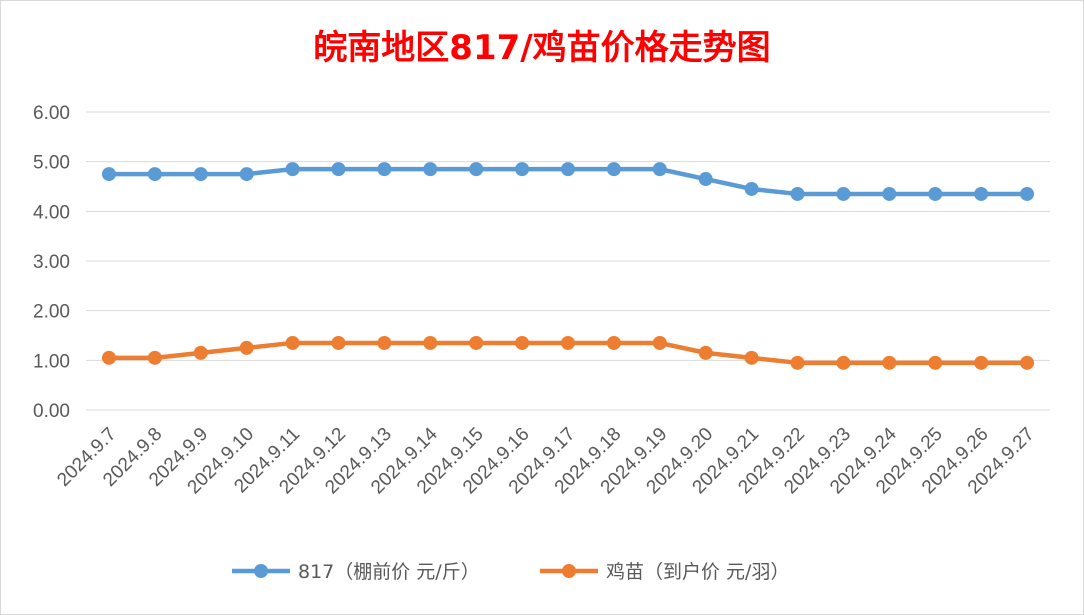  I want to click on y-tick-label: 4.00, so click(51, 212).